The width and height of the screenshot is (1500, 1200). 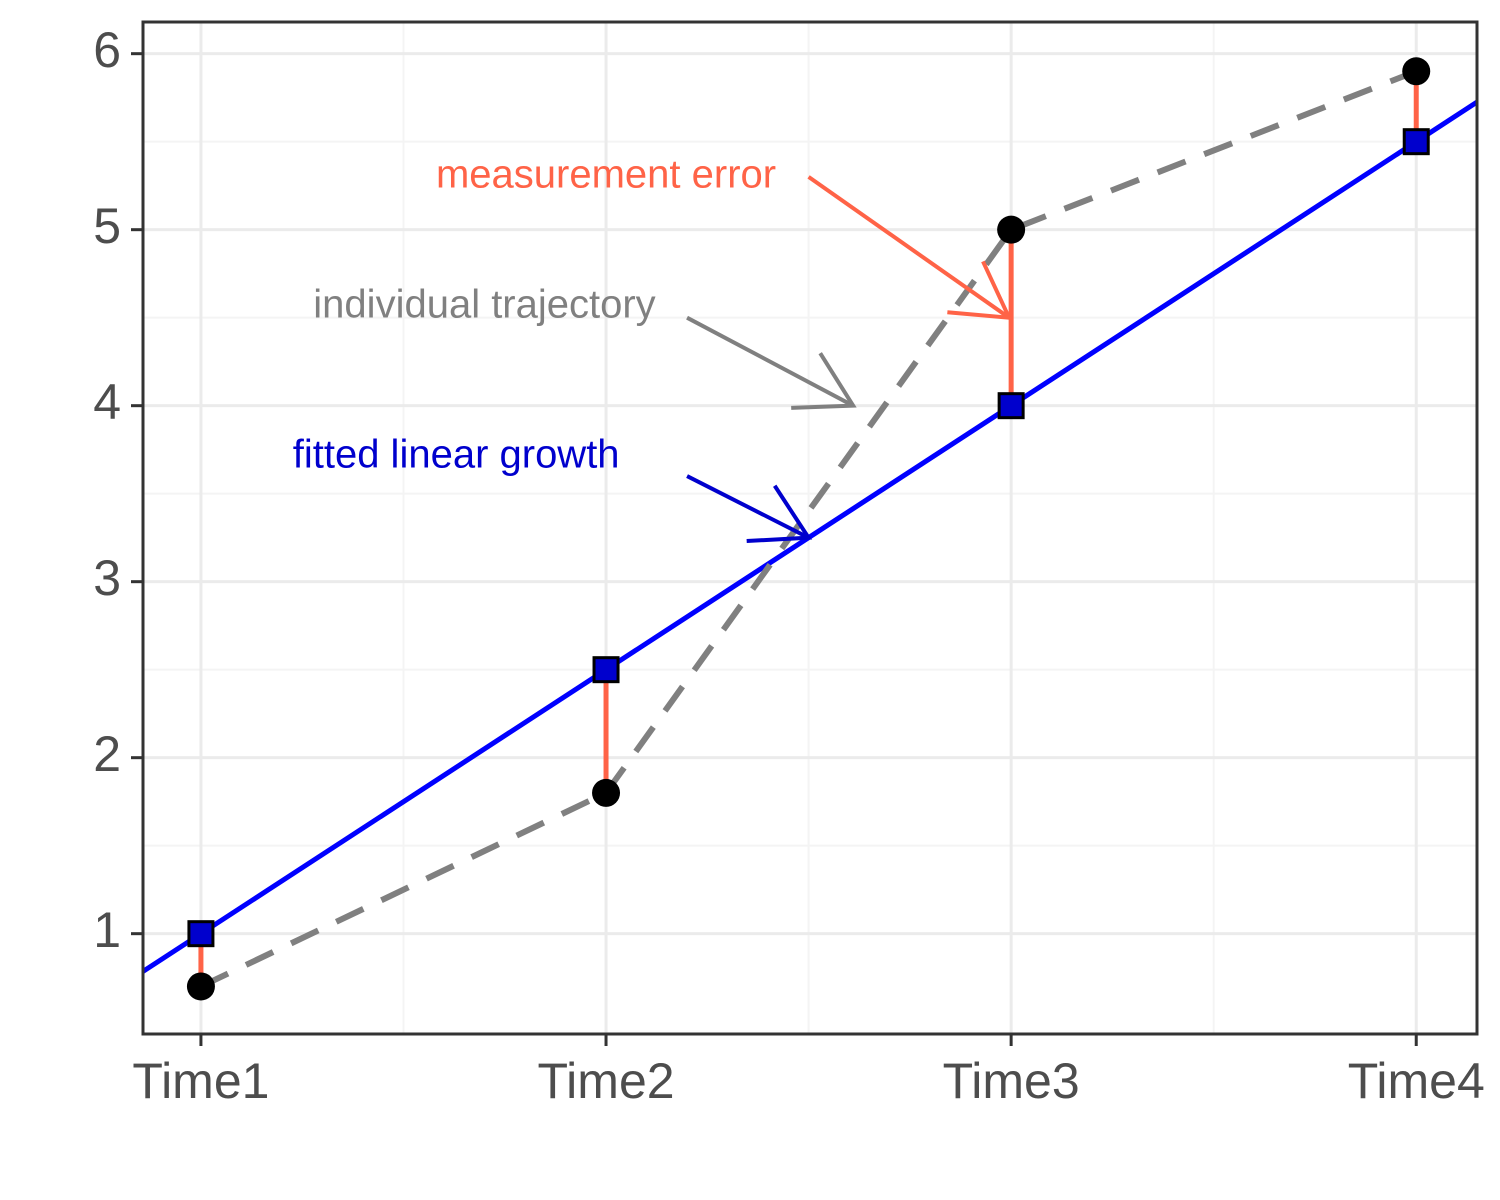 What do you see at coordinates (107, 930) in the screenshot?
I see `y-tick-label: 1` at bounding box center [107, 930].